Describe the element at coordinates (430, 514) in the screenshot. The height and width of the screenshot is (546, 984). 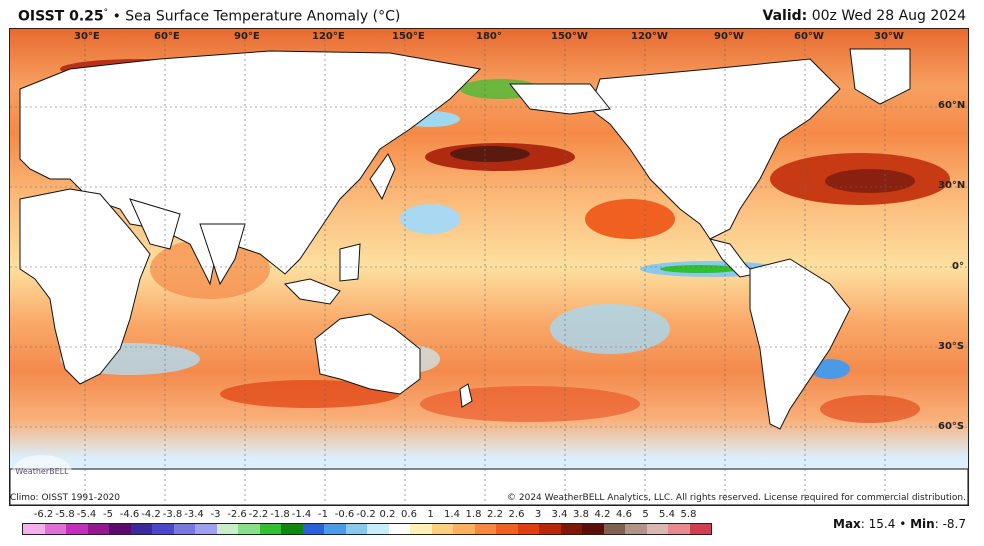
I see `legend-tick-label: 1` at that location.